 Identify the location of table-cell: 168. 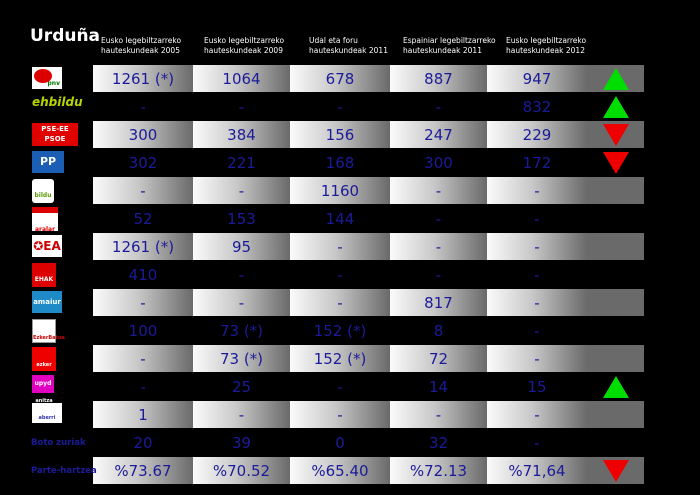
(340, 162).